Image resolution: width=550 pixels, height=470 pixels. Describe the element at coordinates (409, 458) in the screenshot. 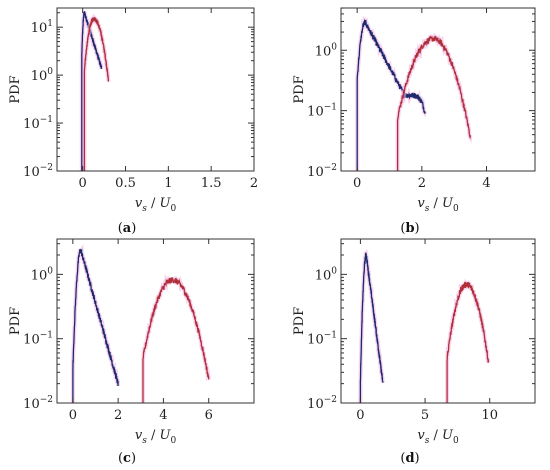

I see `subplot-label: (d)` at that location.